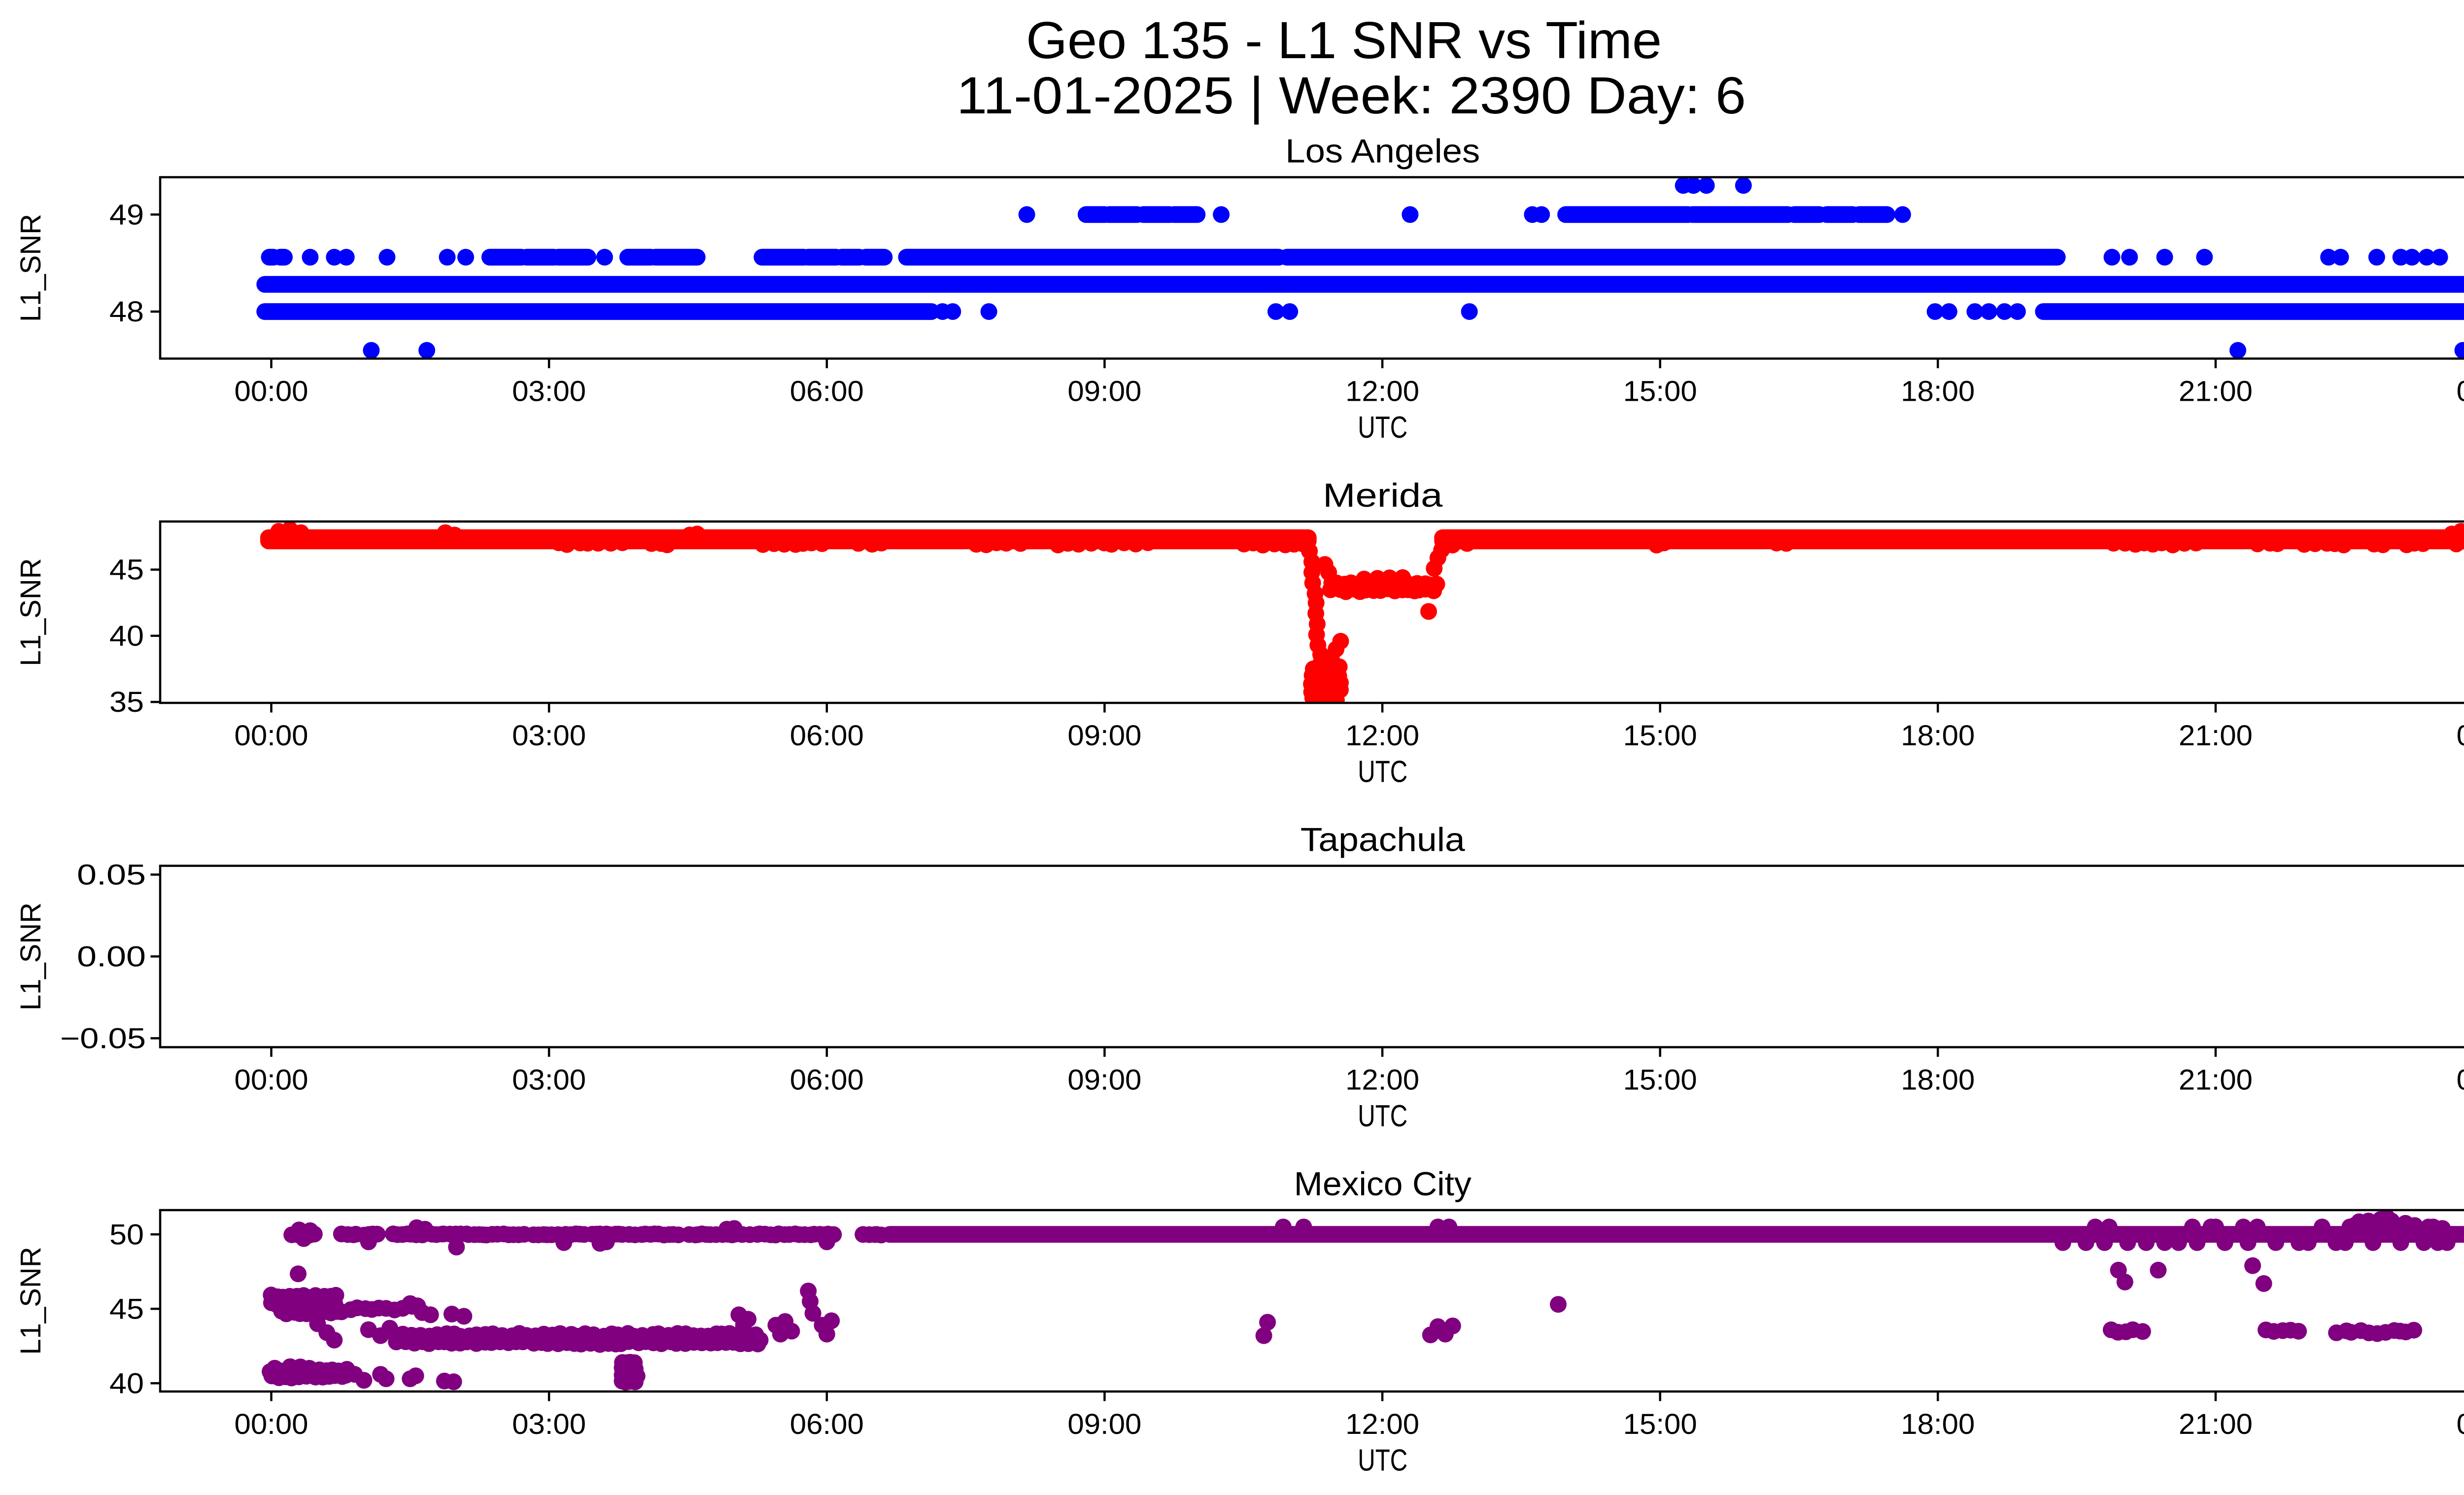  What do you see at coordinates (1344, 40) in the screenshot?
I see `svg-text: Geo 135 - L1 SNR vs Time` at bounding box center [1344, 40].